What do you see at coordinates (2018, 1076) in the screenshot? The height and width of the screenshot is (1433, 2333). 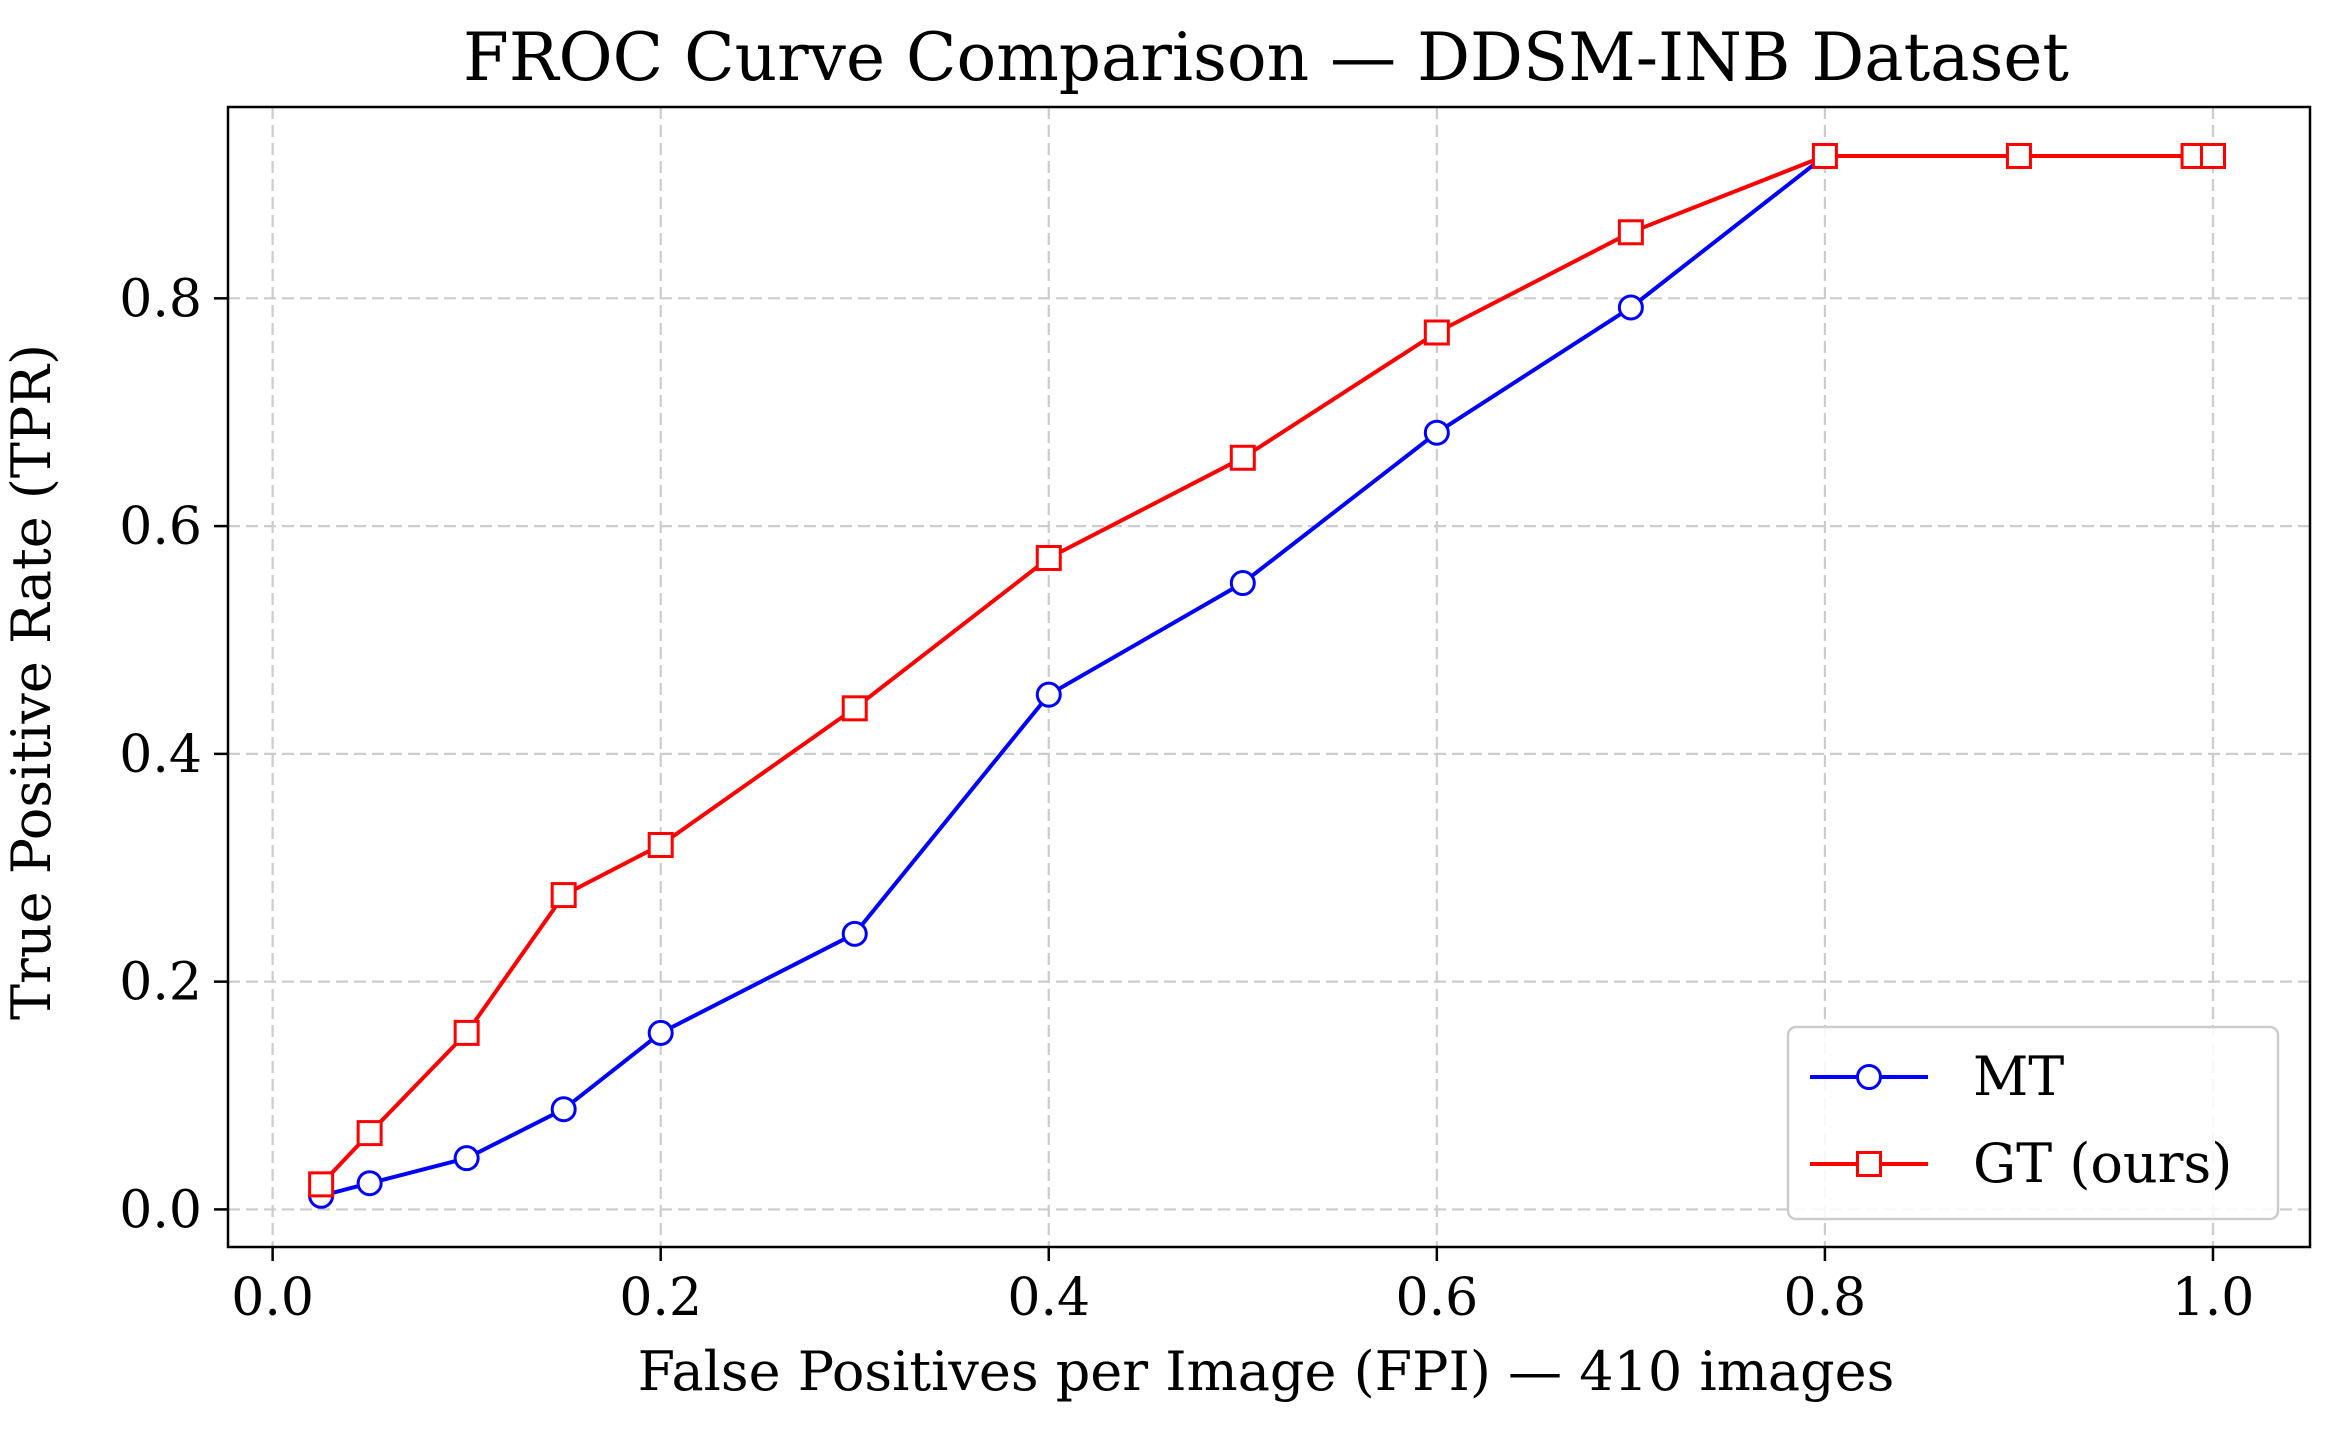 I see `legend-label-mt: MT` at bounding box center [2018, 1076].